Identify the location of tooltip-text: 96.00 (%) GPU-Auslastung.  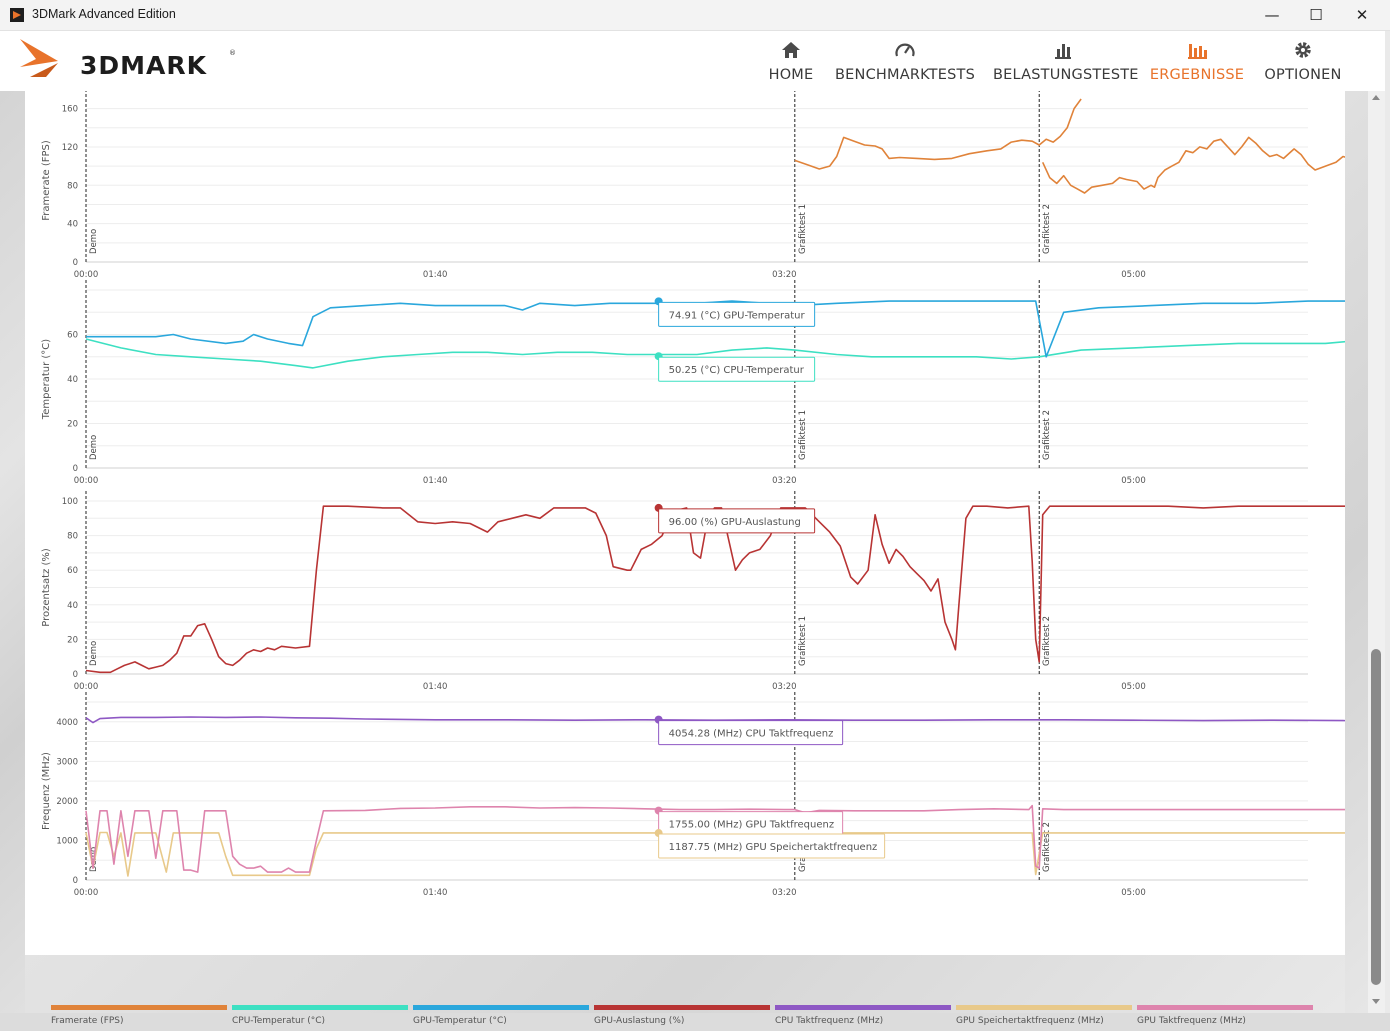
(735, 522).